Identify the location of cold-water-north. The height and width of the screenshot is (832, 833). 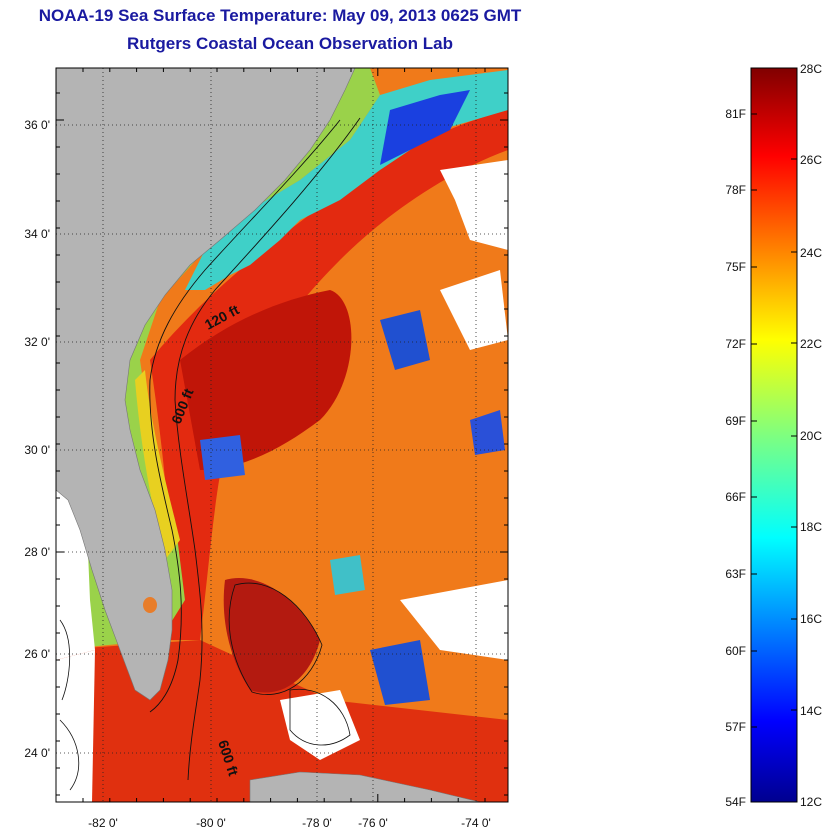
(425, 127).